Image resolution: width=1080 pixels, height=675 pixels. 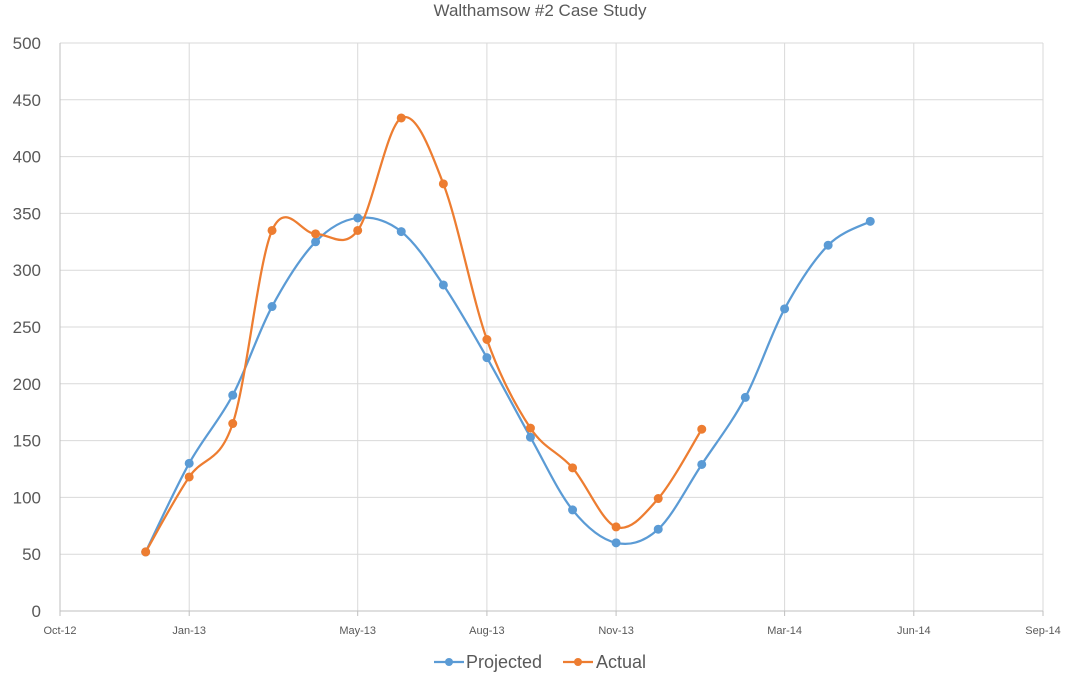 What do you see at coordinates (27, 213) in the screenshot?
I see `y-tick-label: 350` at bounding box center [27, 213].